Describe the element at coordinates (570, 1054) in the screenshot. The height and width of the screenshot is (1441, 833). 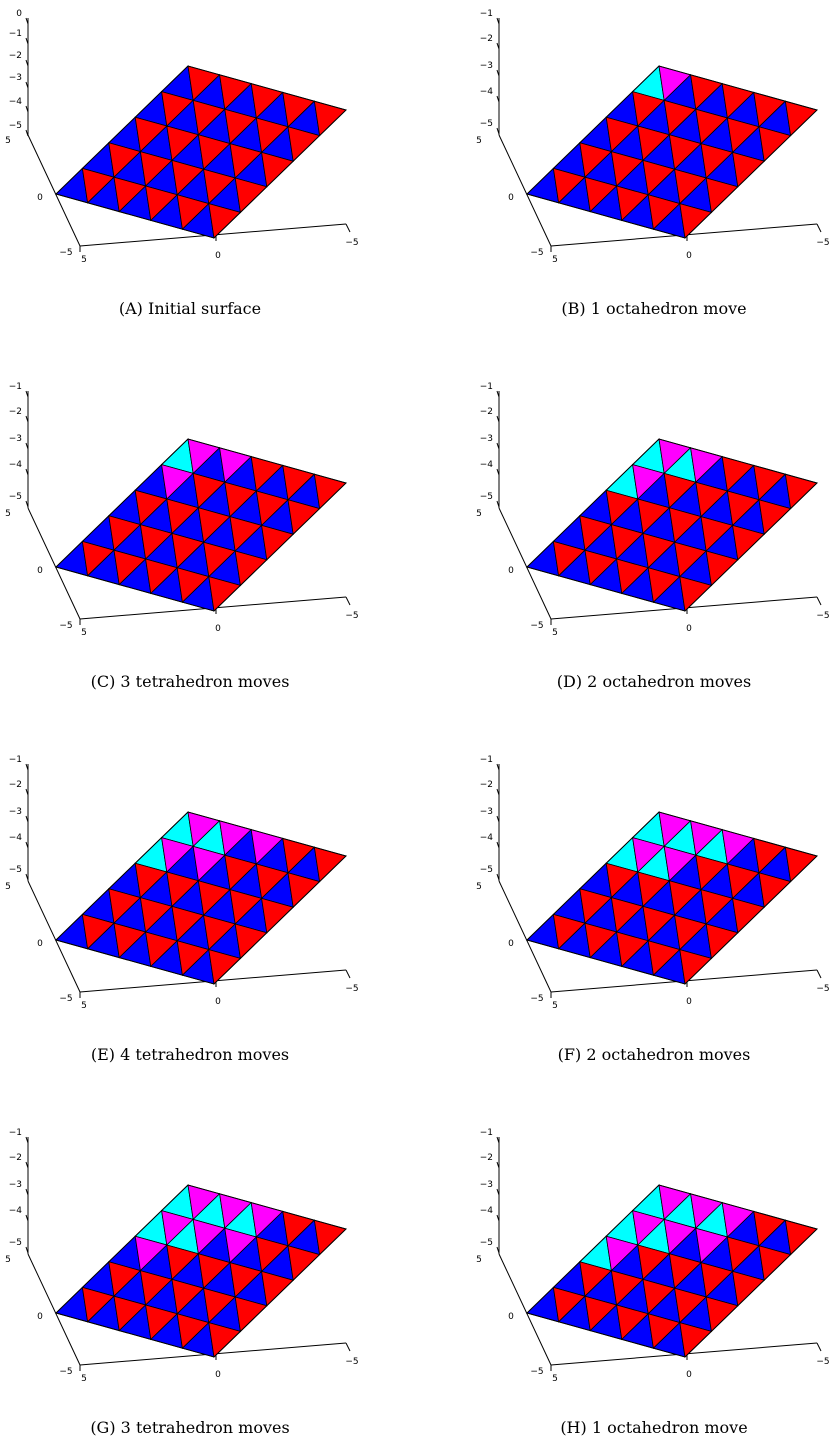
I see `subfigure-label: (F)` at that location.